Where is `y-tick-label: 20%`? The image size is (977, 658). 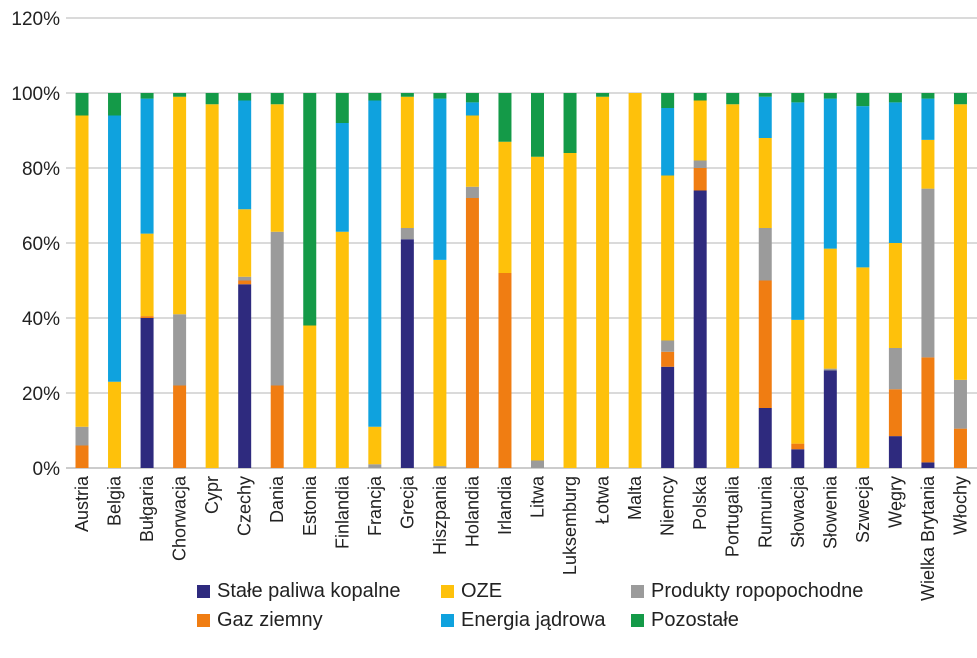 y-tick-label: 20% is located at coordinates (41, 394).